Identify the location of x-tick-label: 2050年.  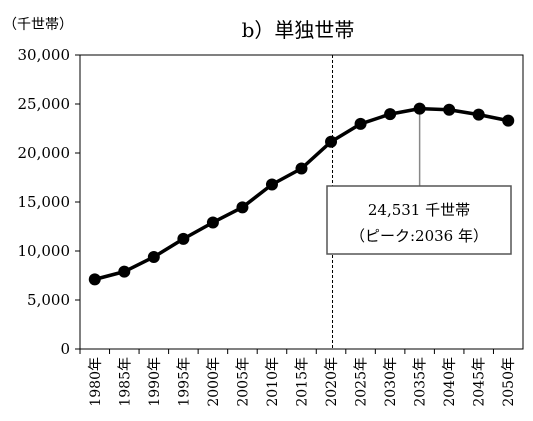
(509, 382).